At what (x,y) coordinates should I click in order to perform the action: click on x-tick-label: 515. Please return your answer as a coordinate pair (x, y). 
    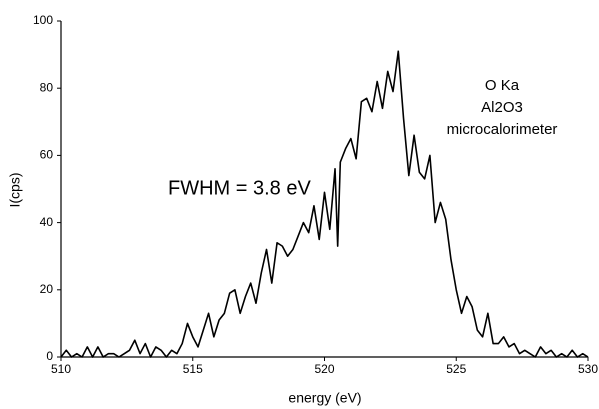
    Looking at the image, I should click on (193, 369).